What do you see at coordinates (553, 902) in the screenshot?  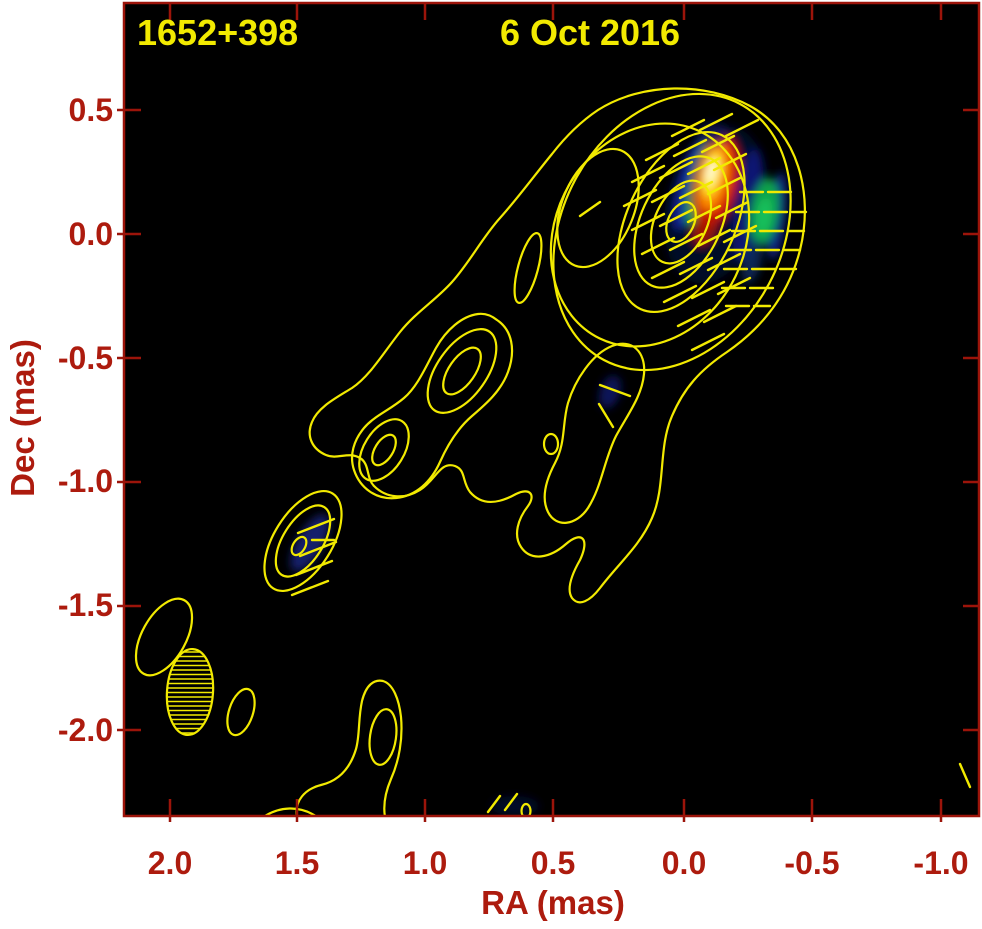 I see `ra-axis-title: RA (mas)` at bounding box center [553, 902].